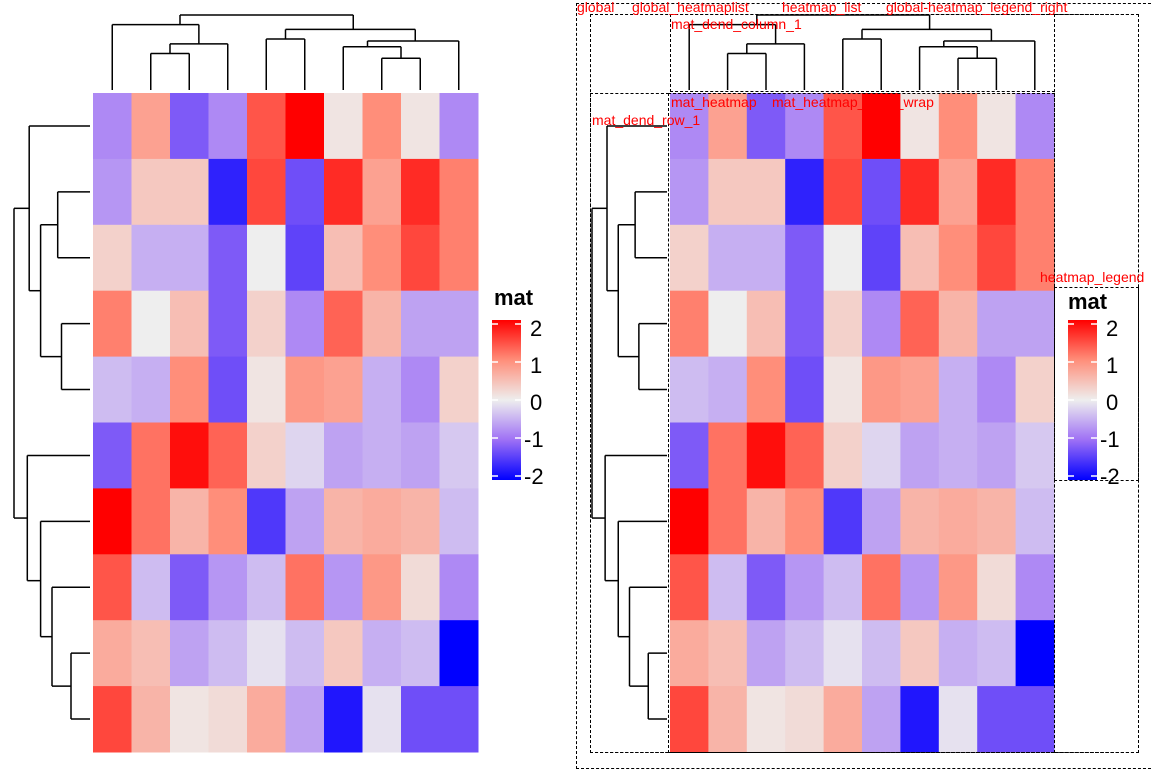 This screenshot has width=1152, height=769. I want to click on label-global: global, so click(596, 7).